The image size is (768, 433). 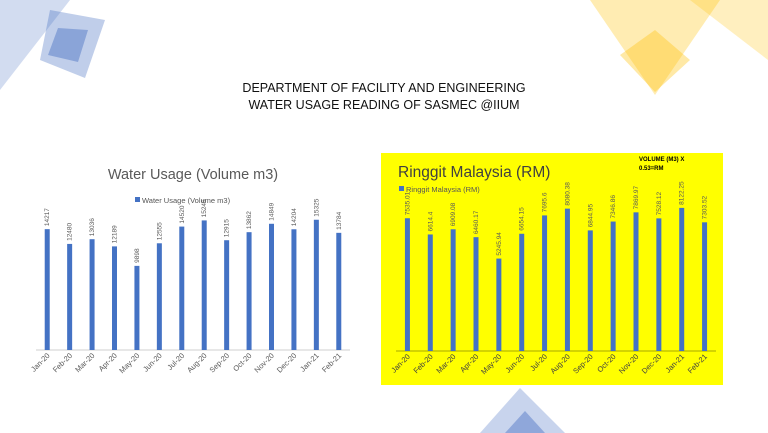 What do you see at coordinates (590, 216) in the screenshot?
I see `data-label: 6844.95` at bounding box center [590, 216].